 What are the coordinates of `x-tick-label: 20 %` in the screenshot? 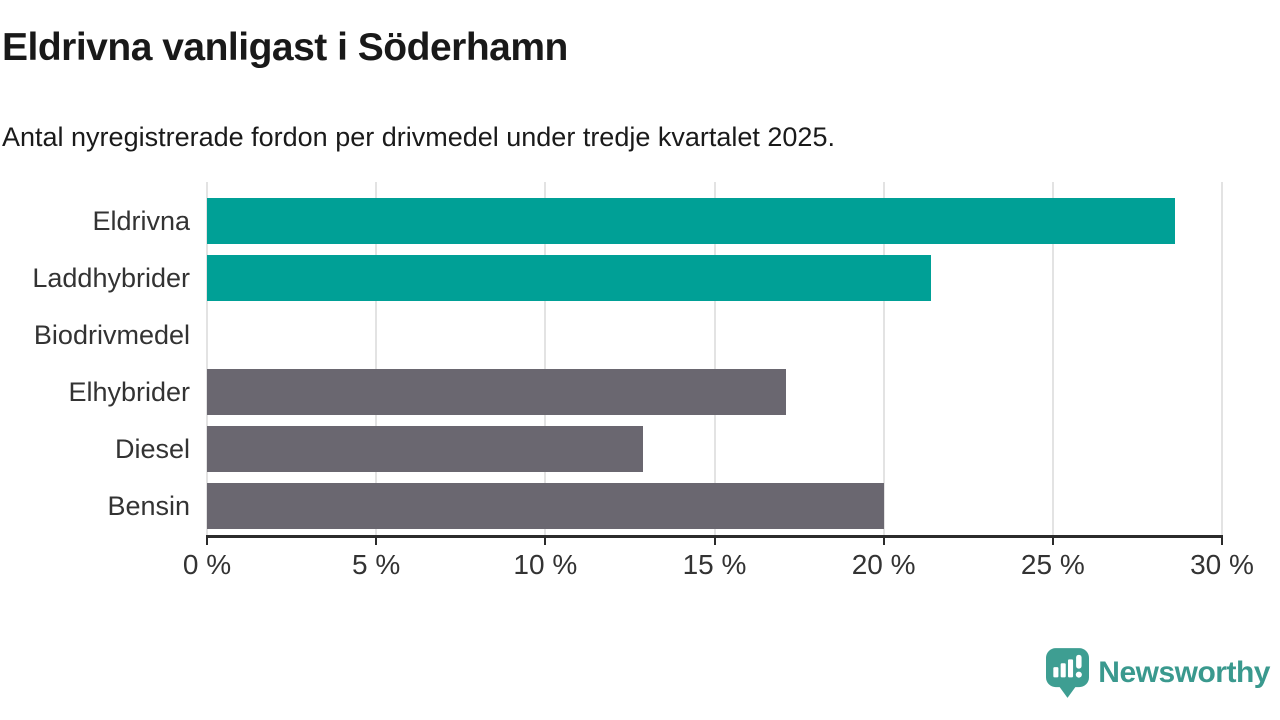 It's located at (883, 564).